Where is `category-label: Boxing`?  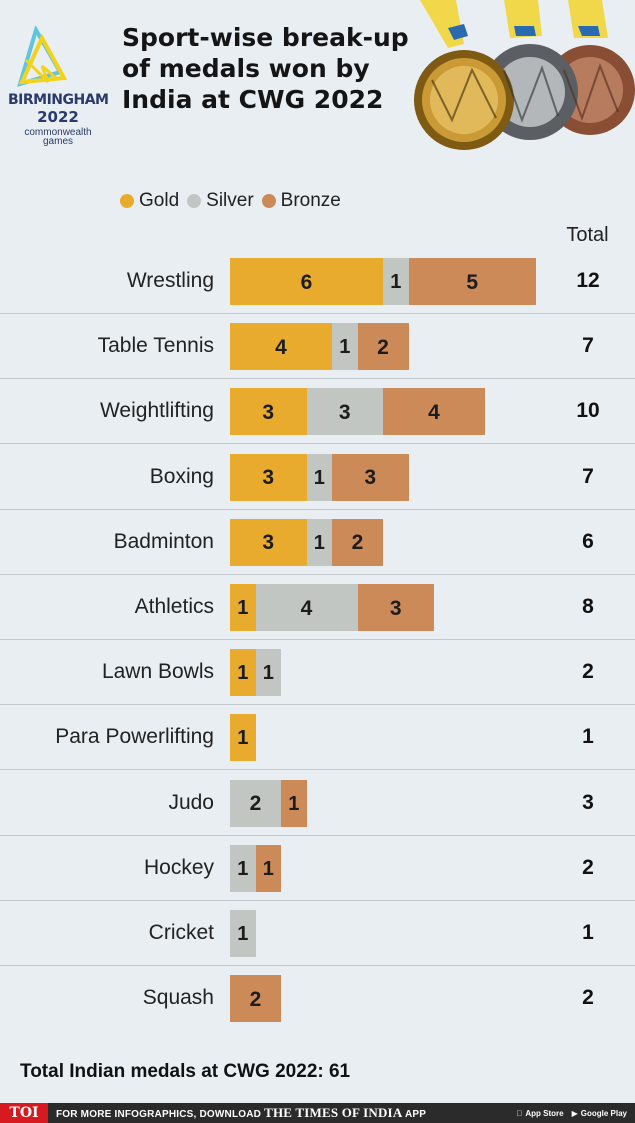
category-label: Boxing is located at coordinates (181, 476).